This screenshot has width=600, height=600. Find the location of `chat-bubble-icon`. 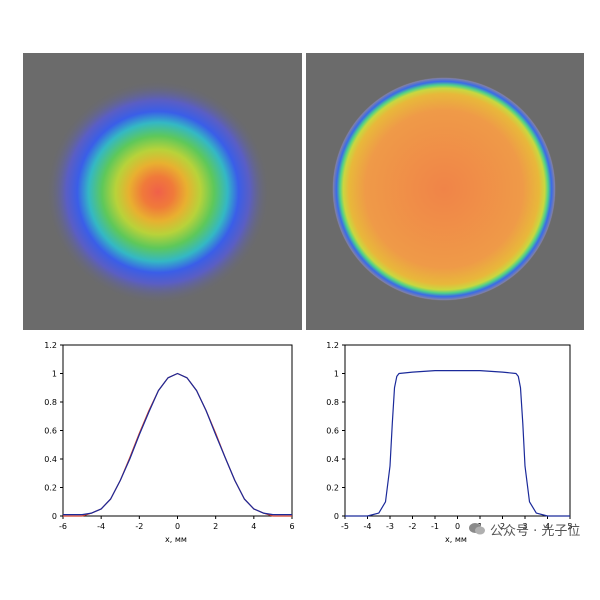

chat-bubble-icon is located at coordinates (477, 529).